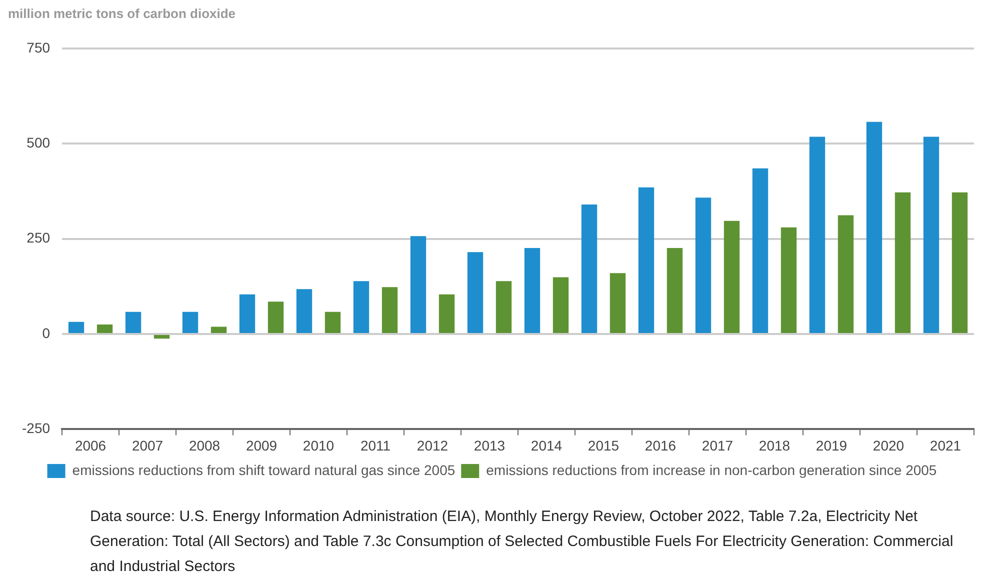 The height and width of the screenshot is (586, 999). I want to click on x-tick-label: 2007, so click(148, 445).